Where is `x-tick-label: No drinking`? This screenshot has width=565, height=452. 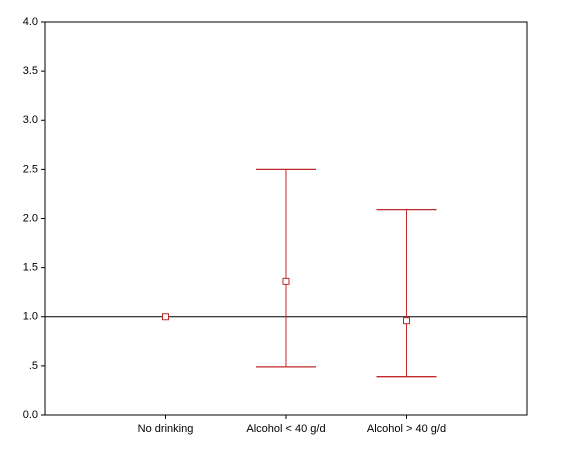
x-tick-label: No drinking is located at coordinates (166, 429).